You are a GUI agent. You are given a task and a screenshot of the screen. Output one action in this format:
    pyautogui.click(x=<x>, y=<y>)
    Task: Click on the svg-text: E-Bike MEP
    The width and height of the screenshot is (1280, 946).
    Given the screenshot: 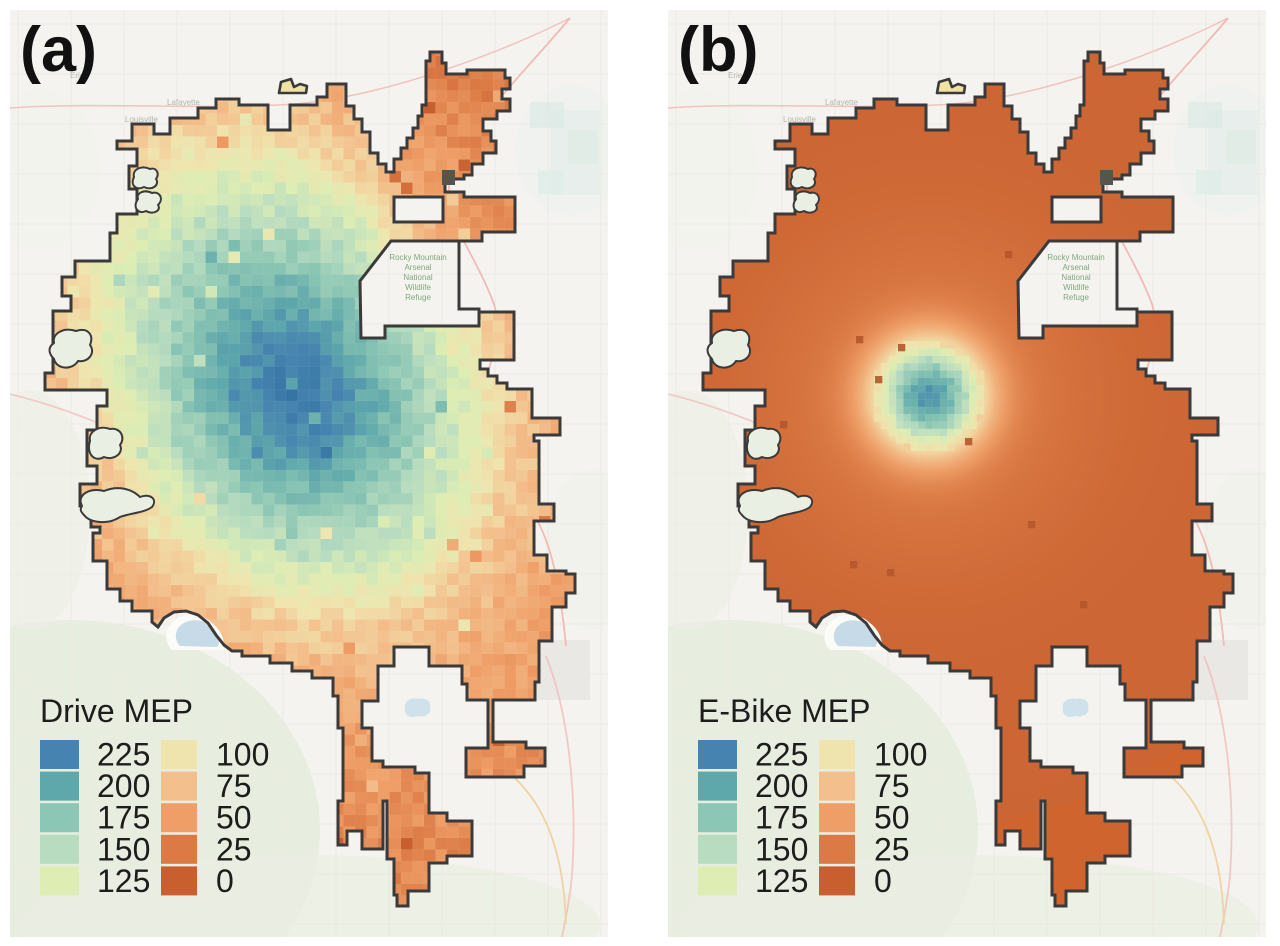 What is the action you would take?
    pyautogui.click(x=784, y=711)
    